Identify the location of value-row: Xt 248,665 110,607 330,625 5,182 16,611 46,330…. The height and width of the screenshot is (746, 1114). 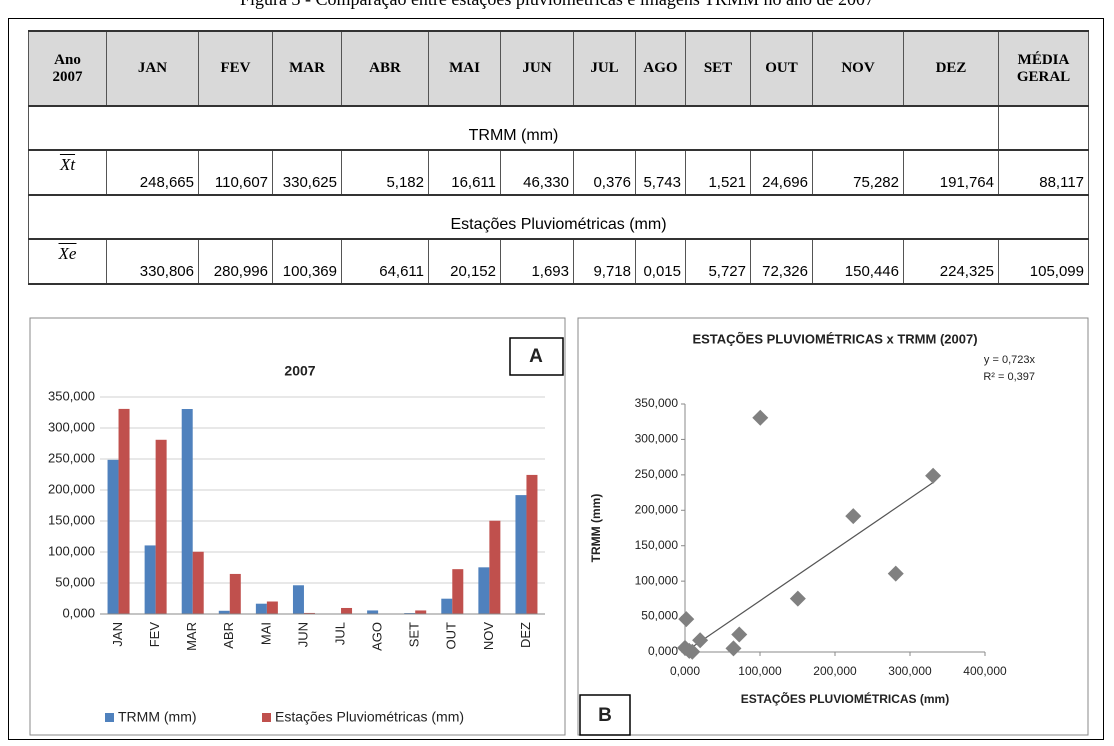
(558, 173).